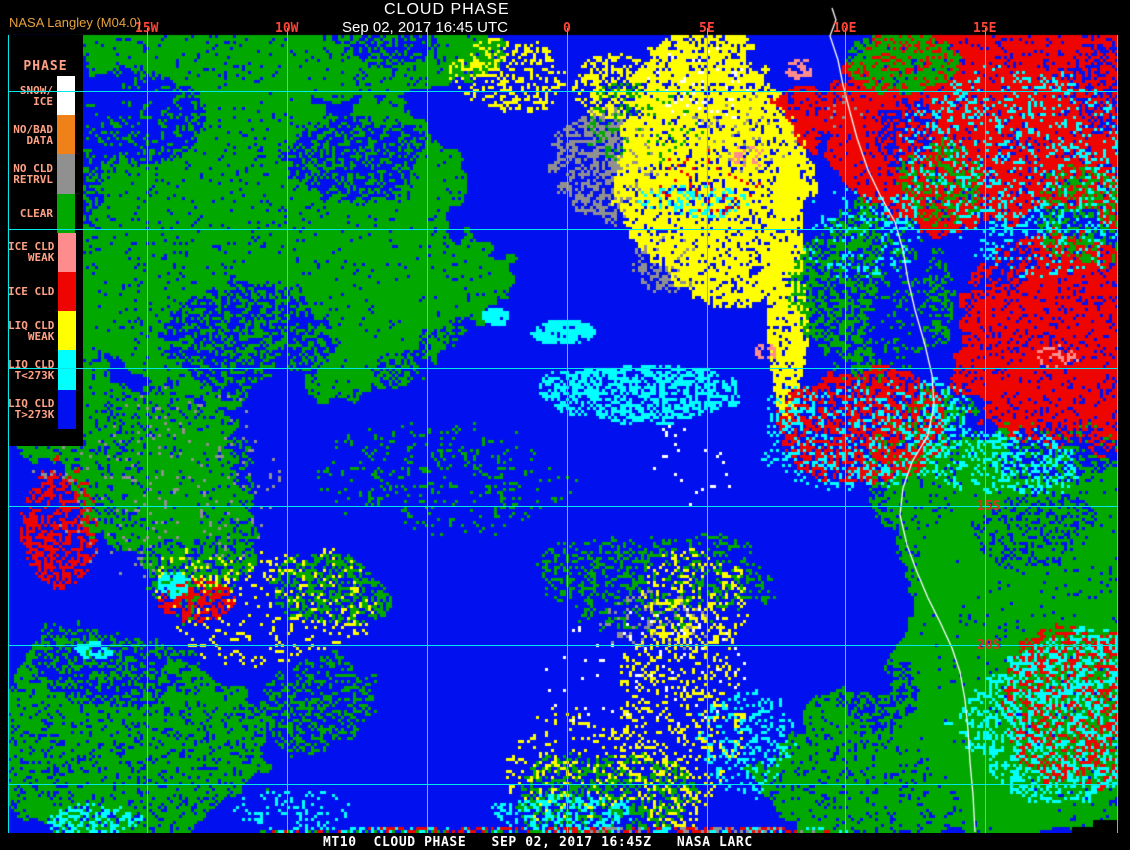 This screenshot has width=1130, height=850. I want to click on legend-entry-label: ICE CLD, so click(31, 292).